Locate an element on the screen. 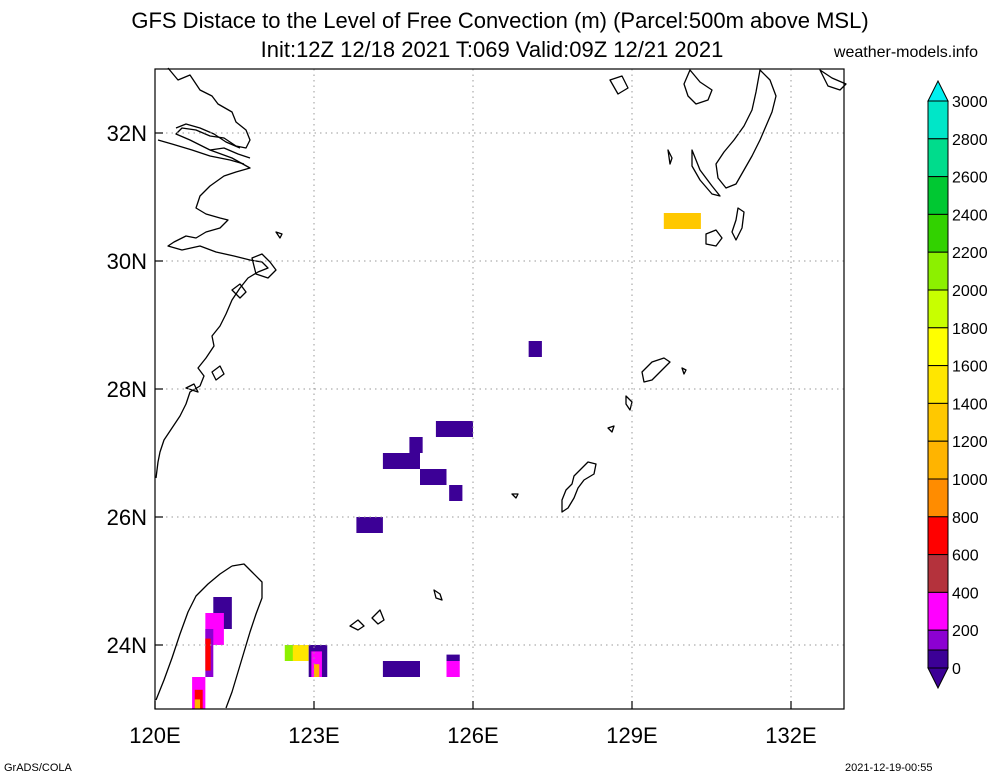 The height and width of the screenshot is (779, 1000). tokunoshima is located at coordinates (620, 414).